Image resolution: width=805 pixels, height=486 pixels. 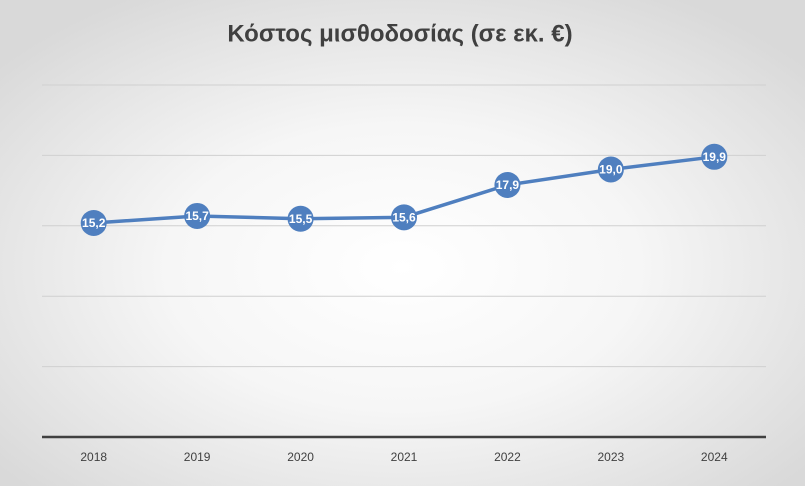 What do you see at coordinates (197, 457) in the screenshot?
I see `x-tick-label: 2019` at bounding box center [197, 457].